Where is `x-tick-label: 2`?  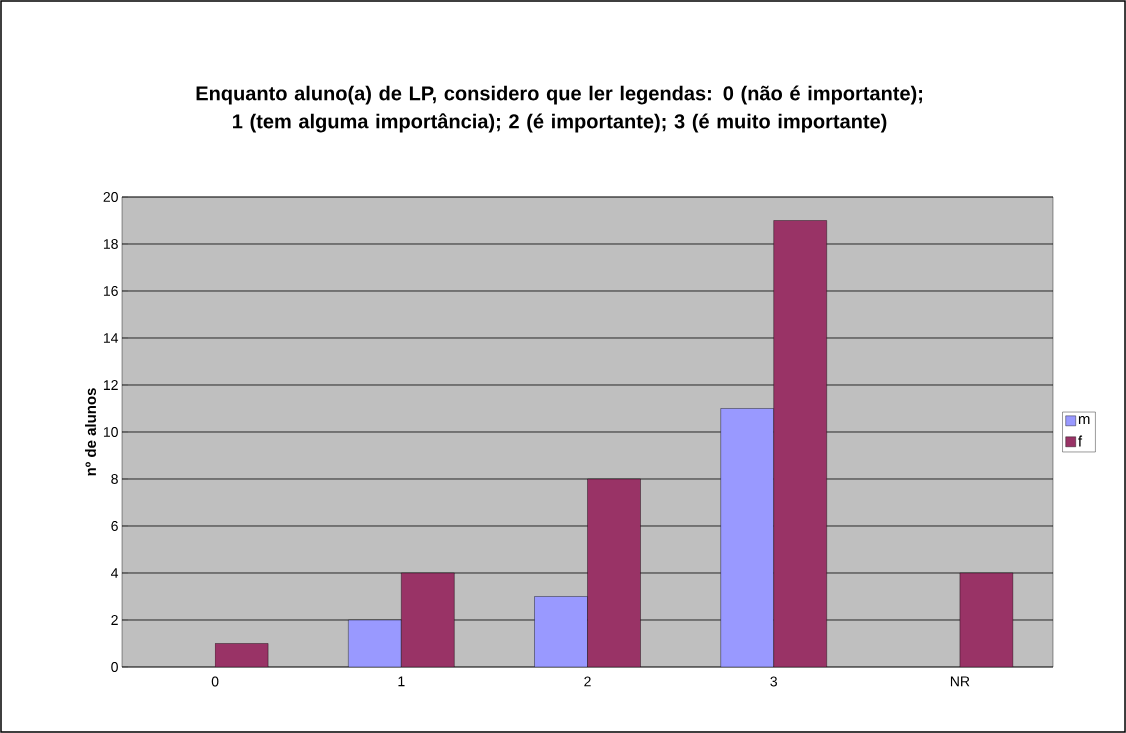
x-tick-label: 2 is located at coordinates (587, 681).